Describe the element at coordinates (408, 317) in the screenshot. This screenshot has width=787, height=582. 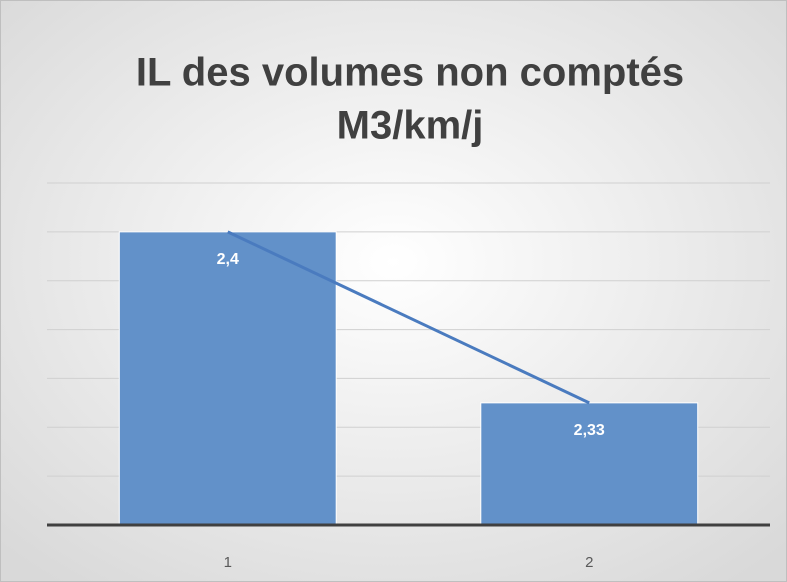
I see `line` at that location.